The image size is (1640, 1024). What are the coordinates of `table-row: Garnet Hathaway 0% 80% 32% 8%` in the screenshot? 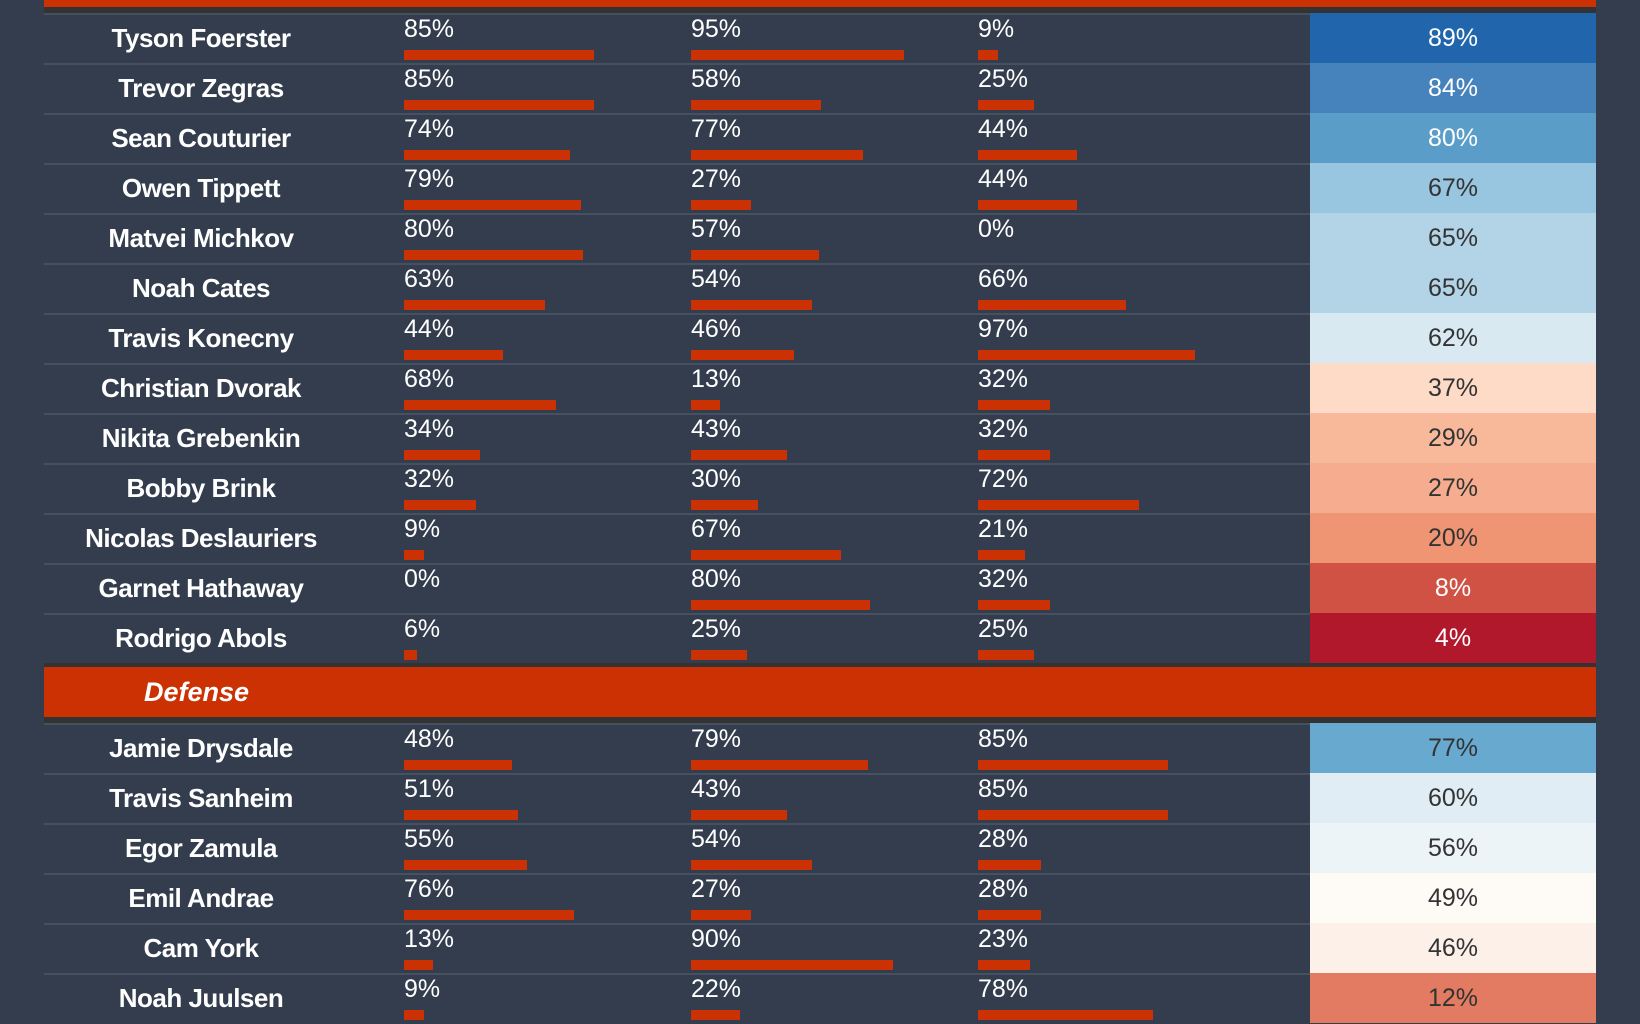 It's located at (820, 588).